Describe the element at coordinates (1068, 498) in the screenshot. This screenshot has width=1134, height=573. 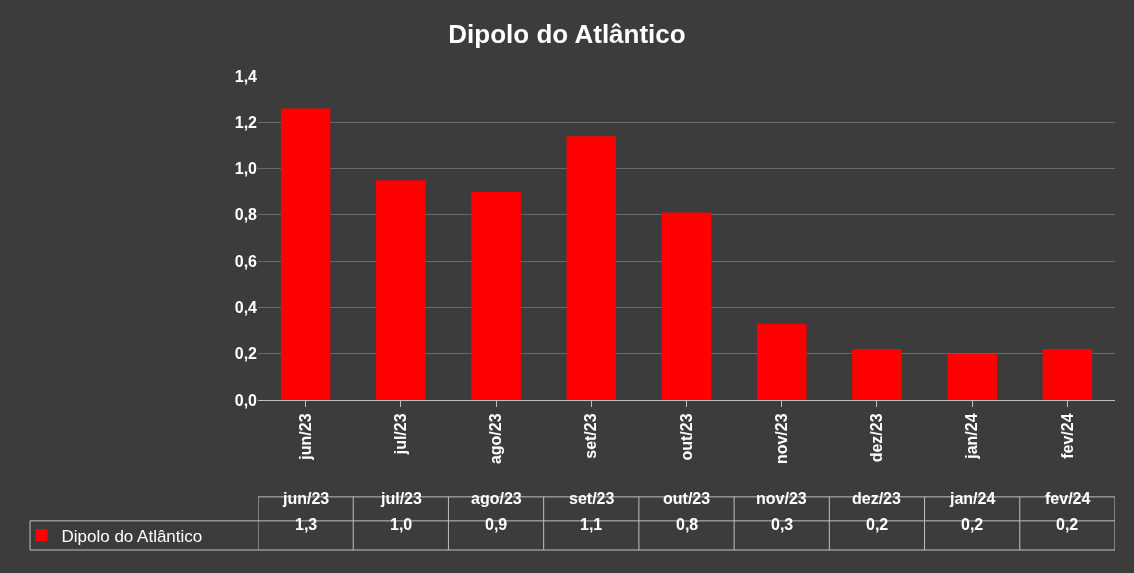
I see `category-label: fev/24` at that location.